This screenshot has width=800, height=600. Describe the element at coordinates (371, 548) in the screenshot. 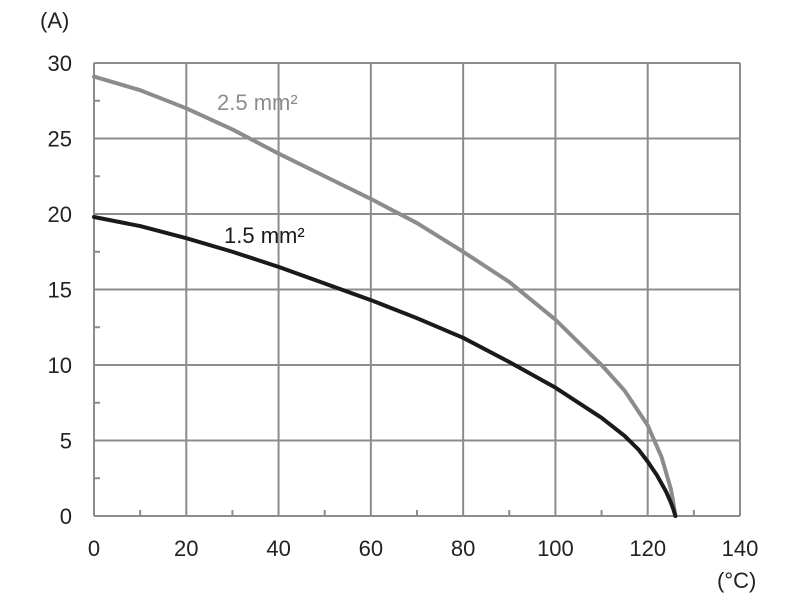

I see `x-tick-label: 60` at that location.